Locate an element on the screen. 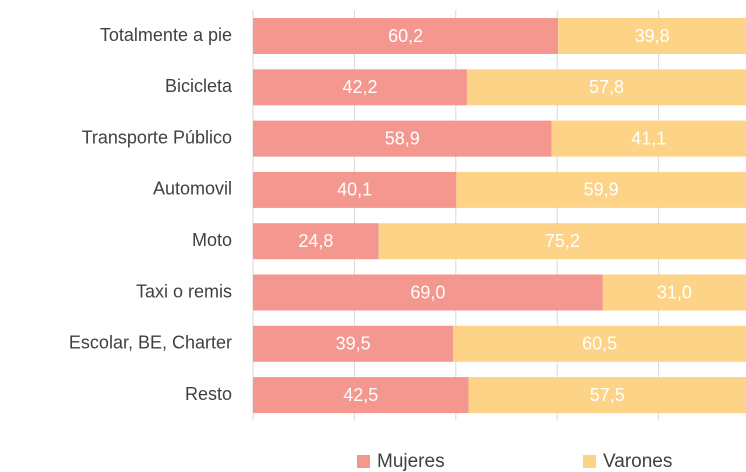  value-label: 58,9 is located at coordinates (402, 138).